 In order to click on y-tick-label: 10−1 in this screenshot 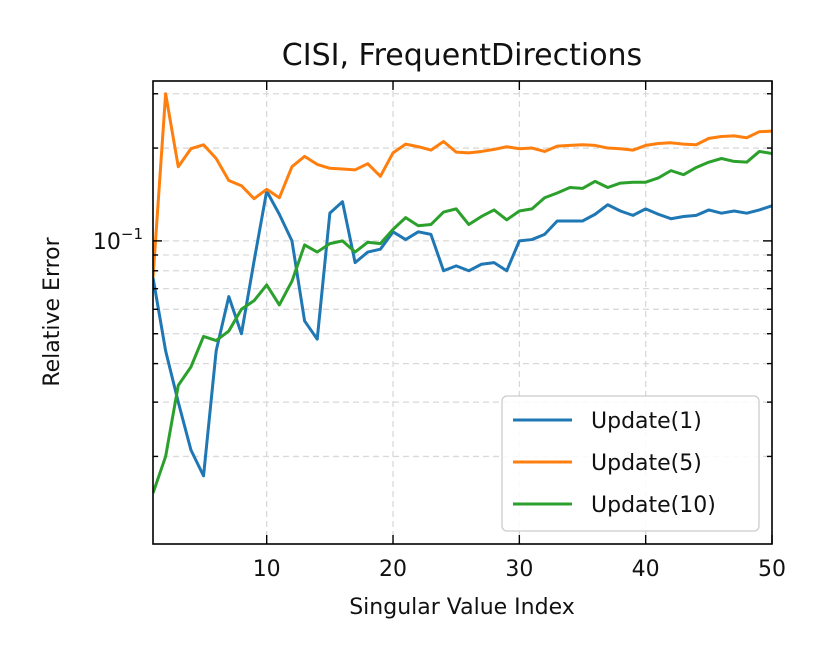, I will do `click(118, 240)`.